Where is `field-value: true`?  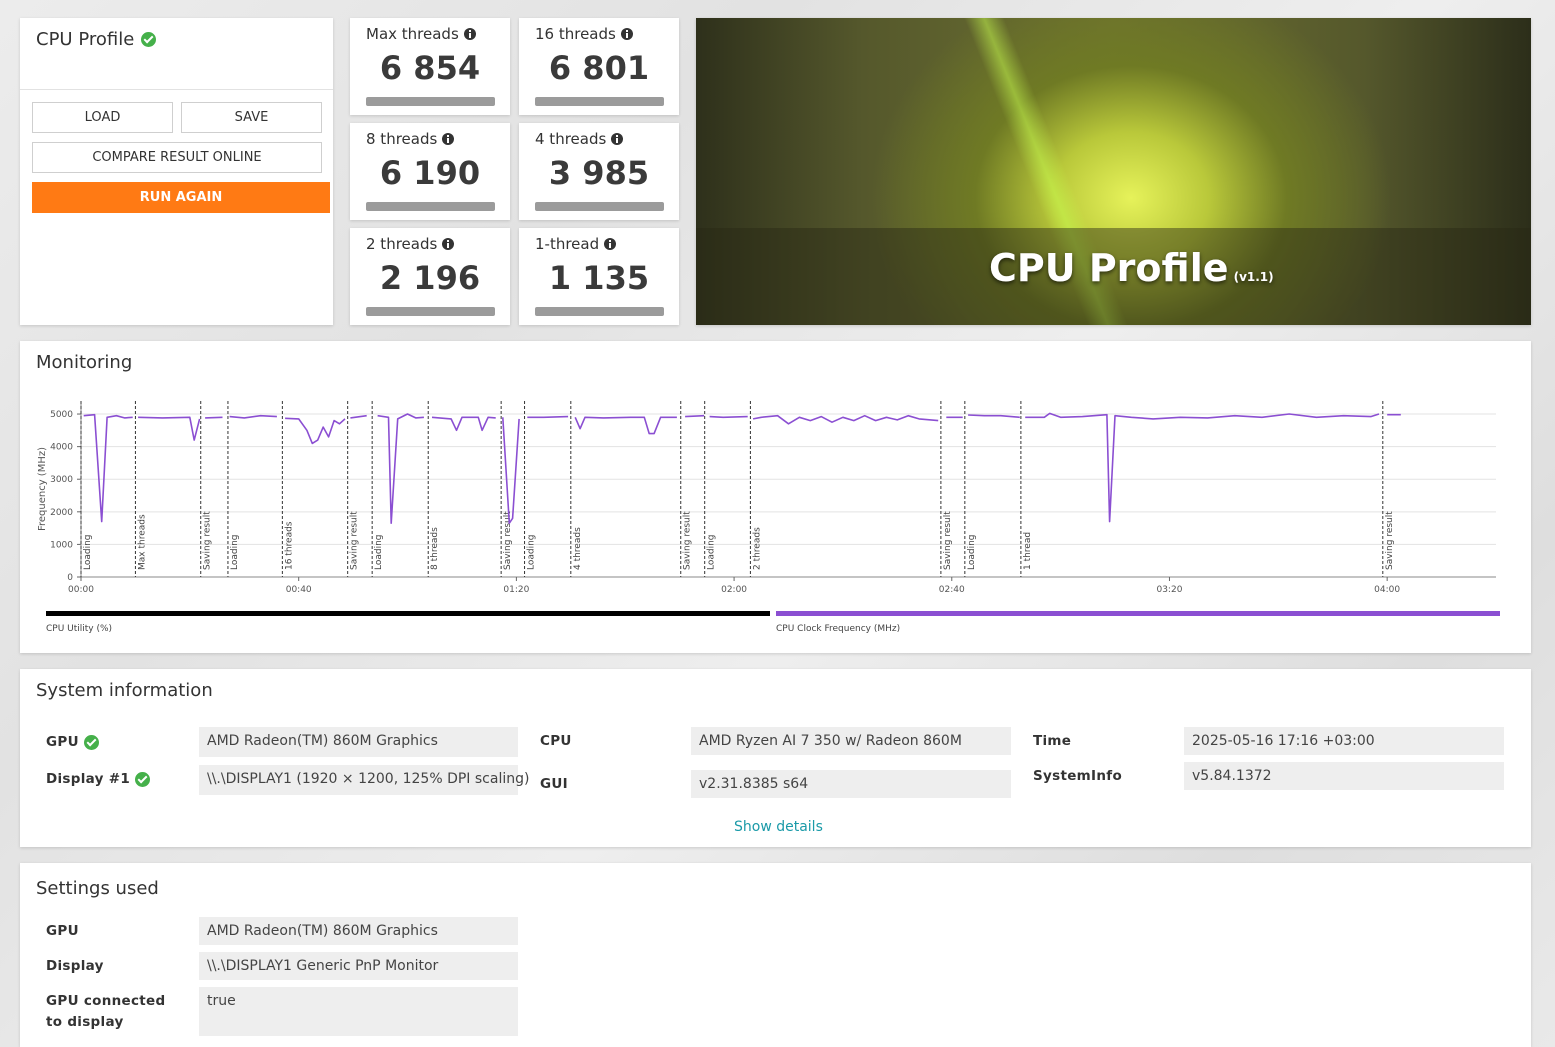 field-value: true is located at coordinates (358, 1011).